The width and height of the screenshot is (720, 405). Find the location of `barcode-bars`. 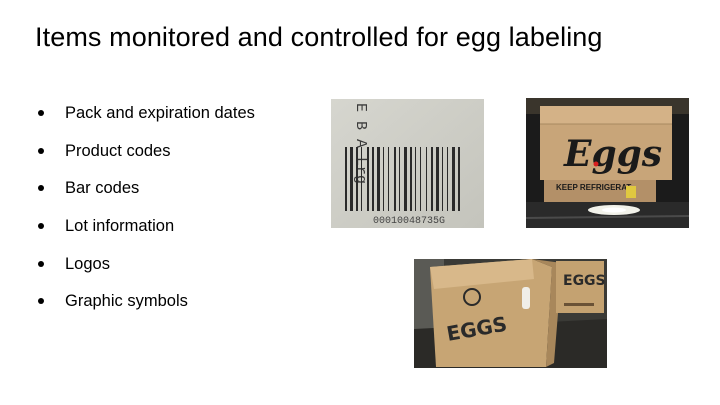

barcode-bars is located at coordinates (402, 179).